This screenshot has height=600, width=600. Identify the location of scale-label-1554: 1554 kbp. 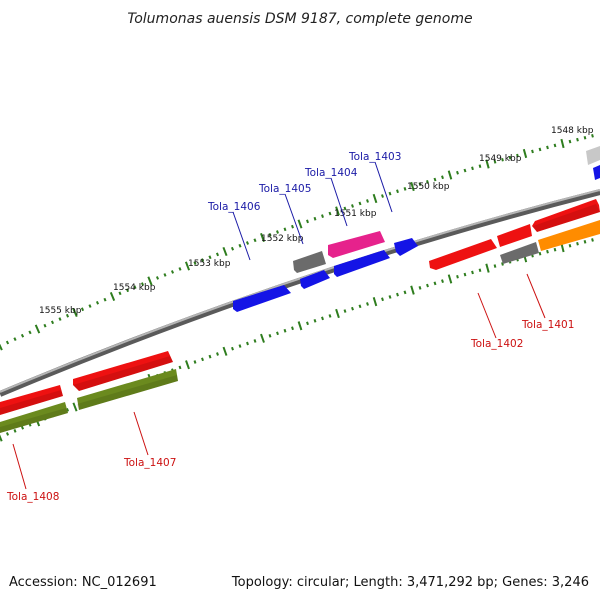
(134, 288).